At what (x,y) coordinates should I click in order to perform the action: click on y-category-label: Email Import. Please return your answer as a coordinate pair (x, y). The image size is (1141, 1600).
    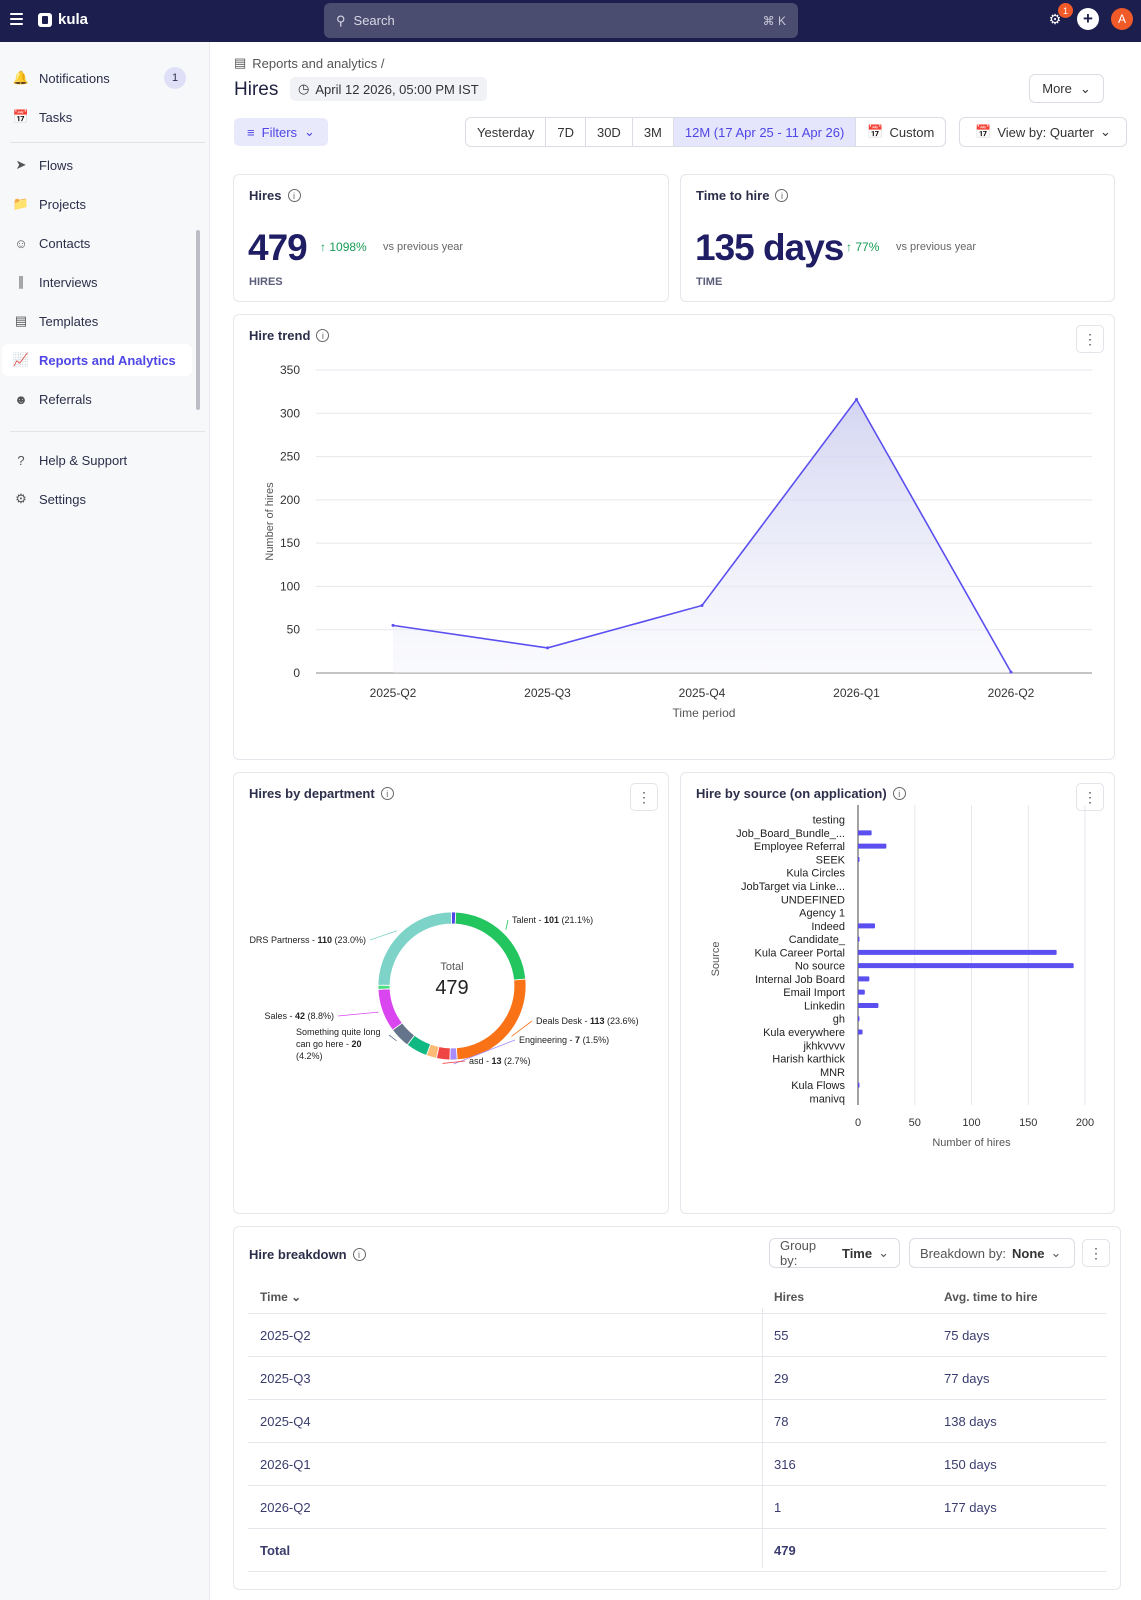
    Looking at the image, I should click on (814, 993).